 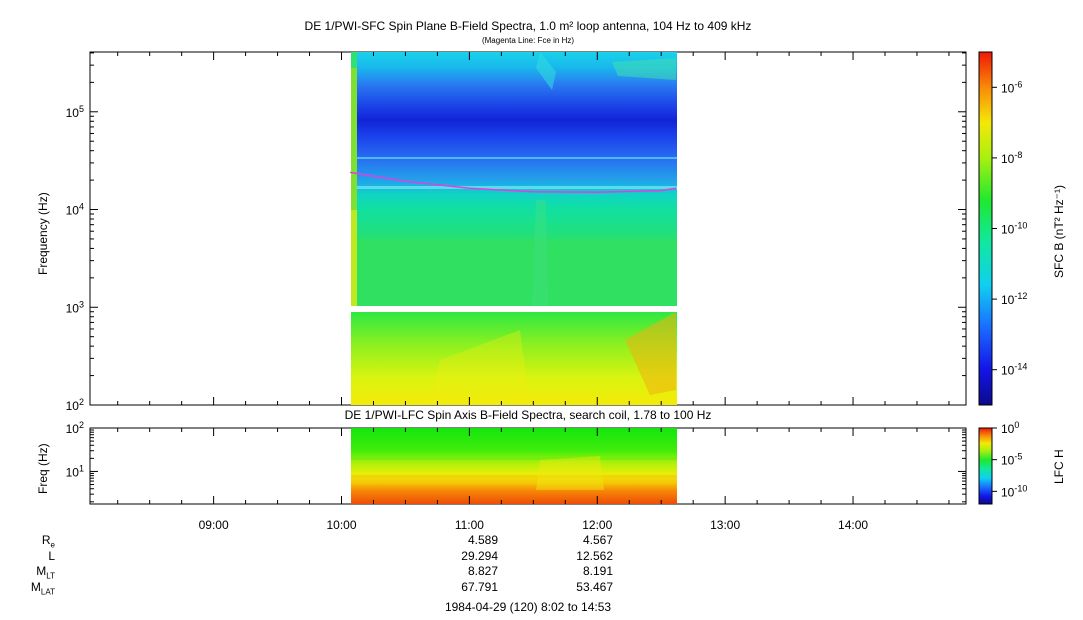 I want to click on top-y-axis-label: Frequency (Hz), so click(x=43, y=233).